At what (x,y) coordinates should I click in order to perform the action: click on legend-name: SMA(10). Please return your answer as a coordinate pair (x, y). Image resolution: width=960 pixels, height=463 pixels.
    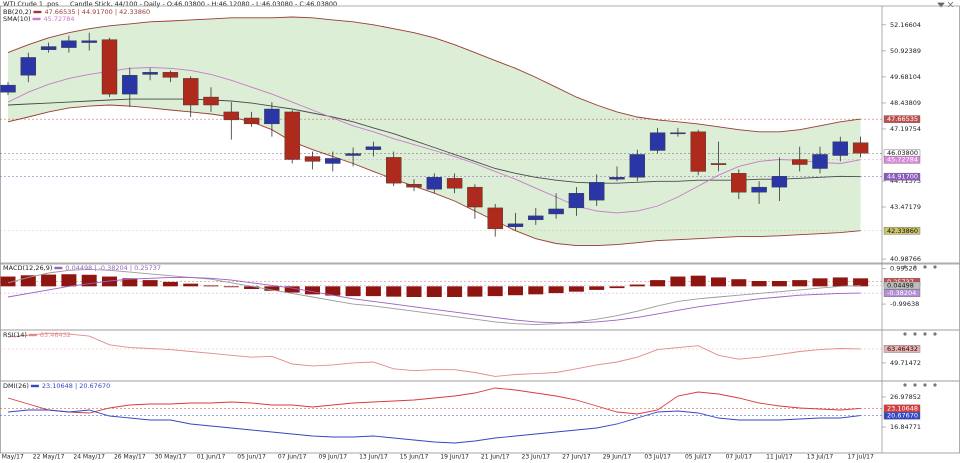
    Looking at the image, I should click on (17, 19).